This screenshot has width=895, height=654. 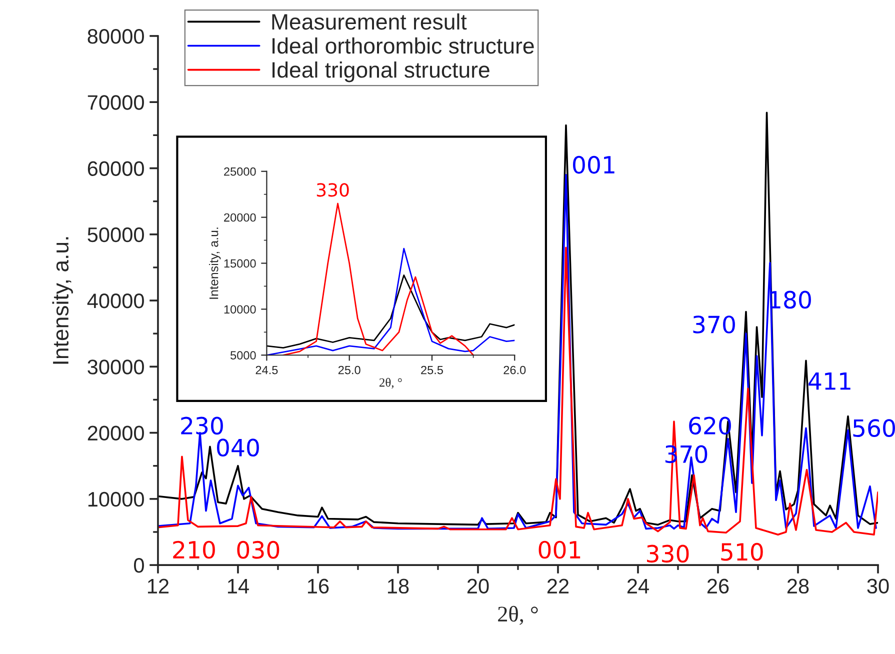 What do you see at coordinates (718, 586) in the screenshot?
I see `x-tick-label: 26` at bounding box center [718, 586].